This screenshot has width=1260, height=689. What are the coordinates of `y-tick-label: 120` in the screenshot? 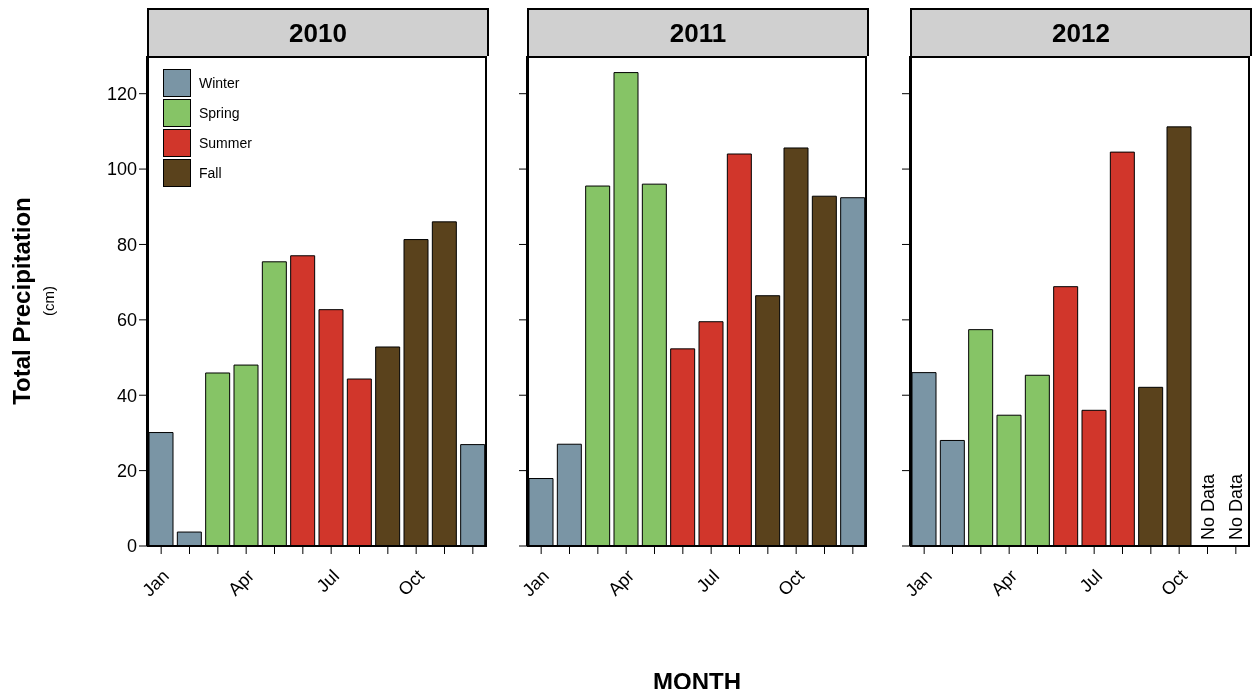 It's located at (121, 94).